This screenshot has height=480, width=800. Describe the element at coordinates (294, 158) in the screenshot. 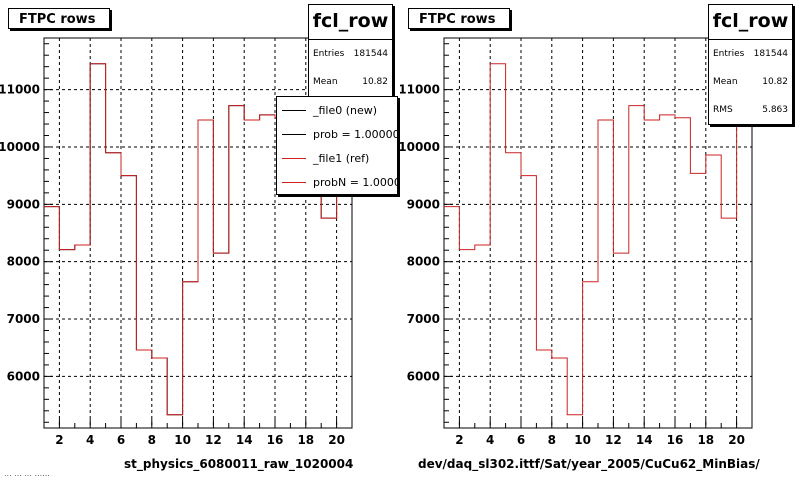

I see `legend-swatch-file1` at that location.